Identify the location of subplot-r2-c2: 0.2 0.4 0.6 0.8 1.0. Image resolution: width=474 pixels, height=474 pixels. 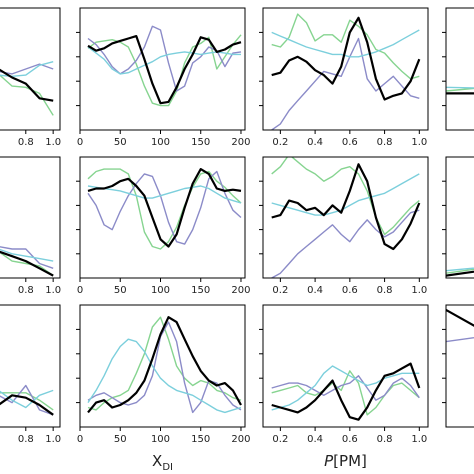
(344, 374).